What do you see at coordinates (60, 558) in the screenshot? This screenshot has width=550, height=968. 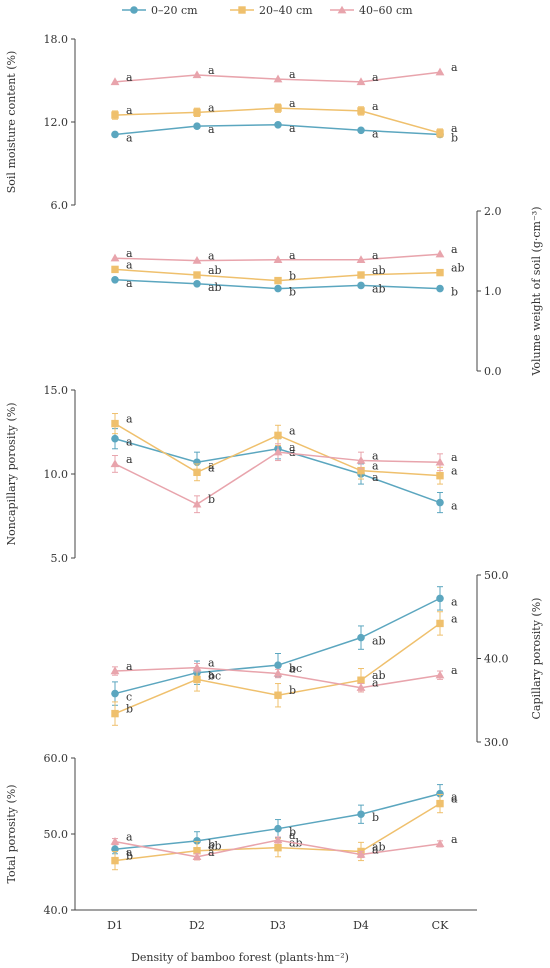 I see `y-tick-label: 5.0` at bounding box center [60, 558].